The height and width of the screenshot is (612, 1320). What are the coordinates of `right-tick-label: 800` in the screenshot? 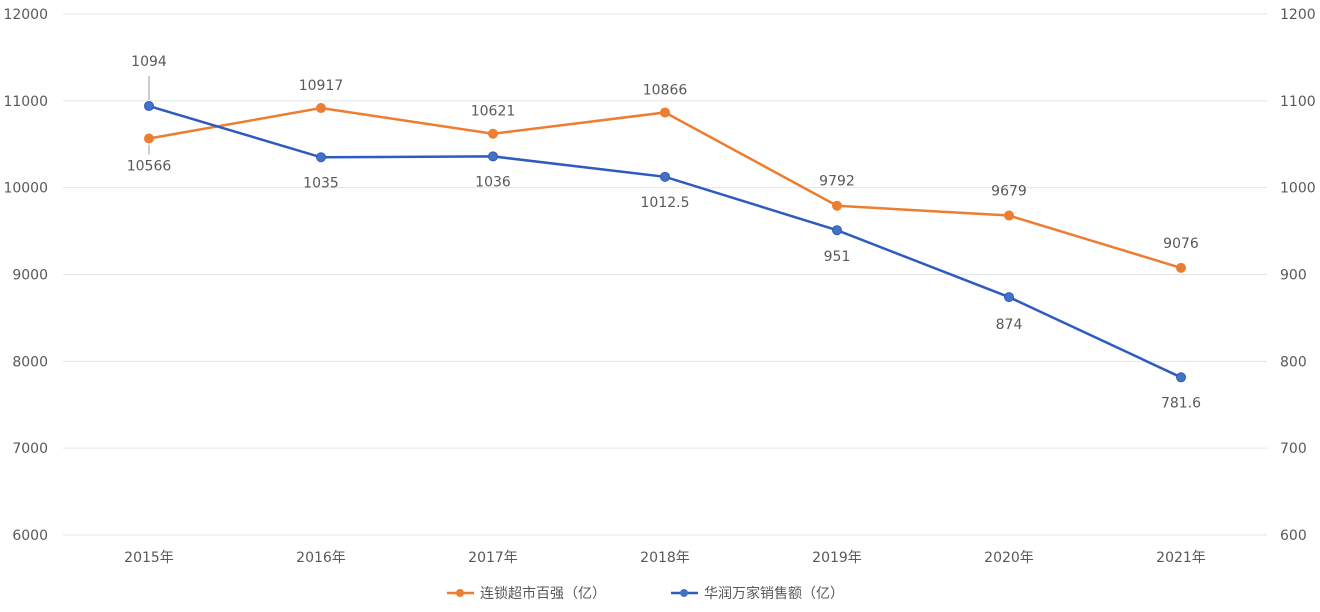 It's located at (1293, 362).